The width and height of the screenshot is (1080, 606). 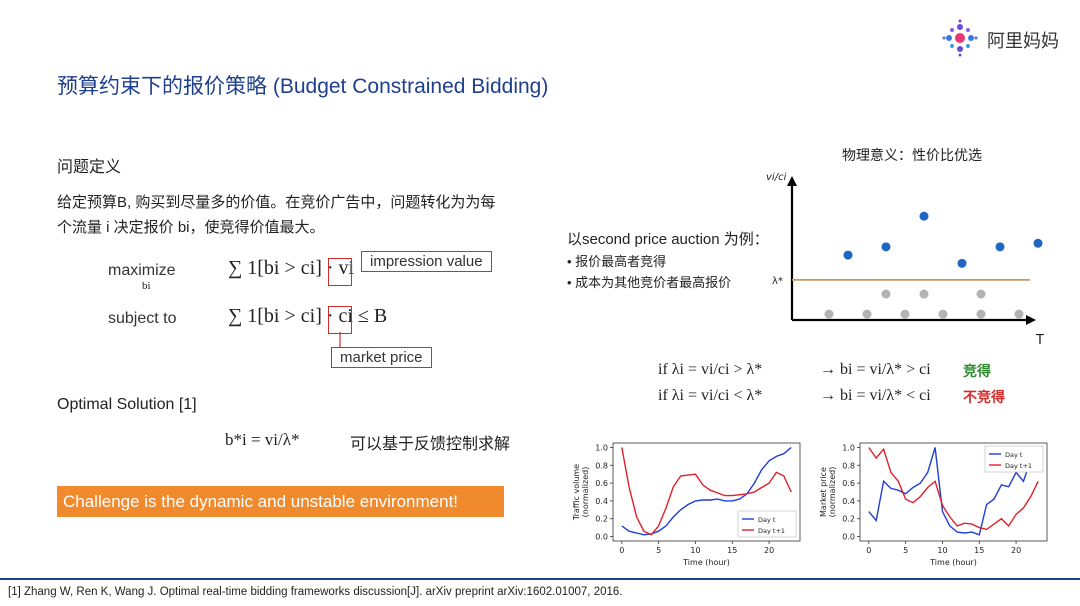 What do you see at coordinates (340, 340) in the screenshot?
I see `callout-connector` at bounding box center [340, 340].